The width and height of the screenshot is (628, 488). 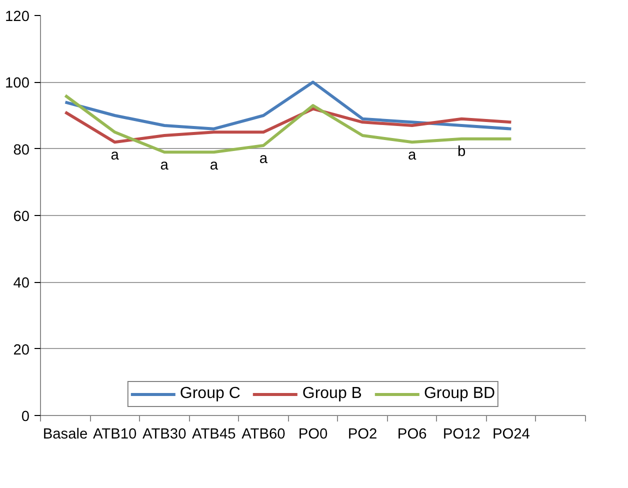 I want to click on y-tick-label: 60, so click(x=21, y=217).